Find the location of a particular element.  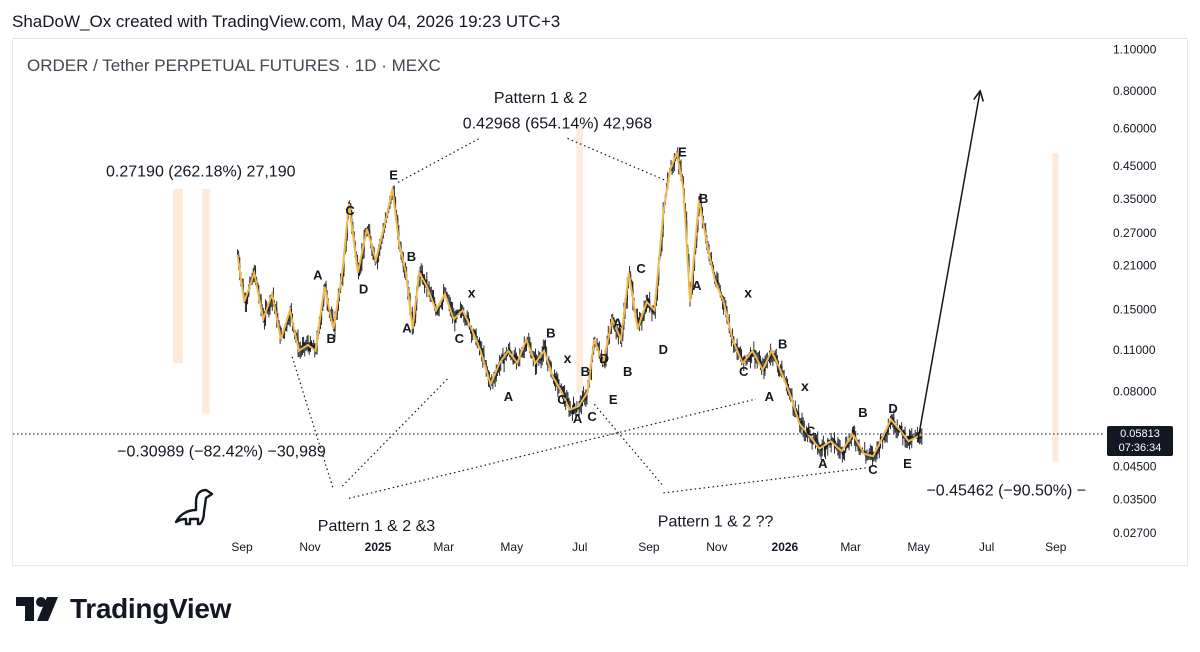

wave-label-26: x is located at coordinates (748, 293).